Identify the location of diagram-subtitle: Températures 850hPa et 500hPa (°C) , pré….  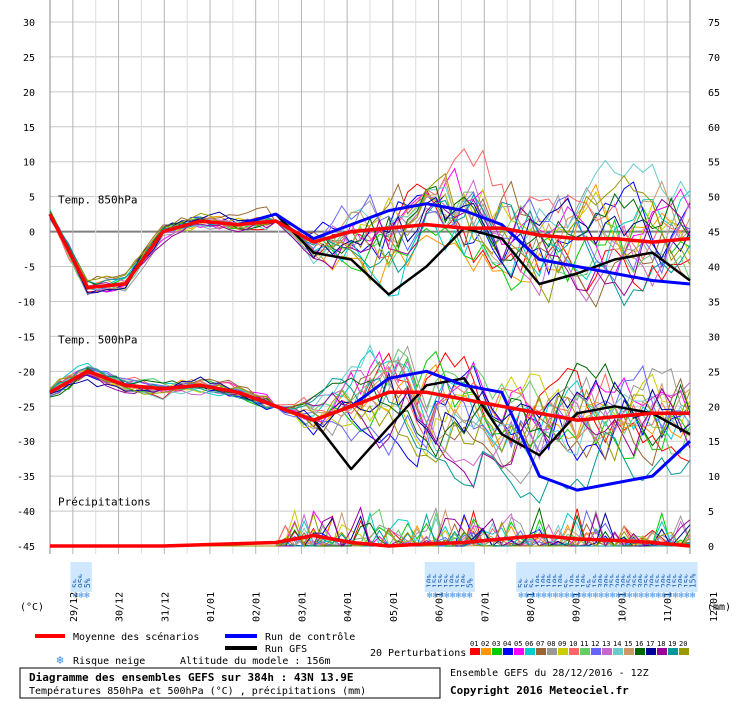
(197, 691).